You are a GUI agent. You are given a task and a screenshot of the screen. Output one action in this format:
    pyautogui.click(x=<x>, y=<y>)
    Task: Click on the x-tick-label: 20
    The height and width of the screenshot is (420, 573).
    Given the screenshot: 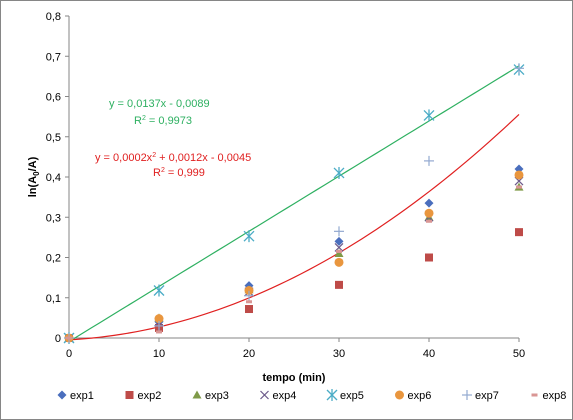 What is the action you would take?
    pyautogui.click(x=249, y=354)
    